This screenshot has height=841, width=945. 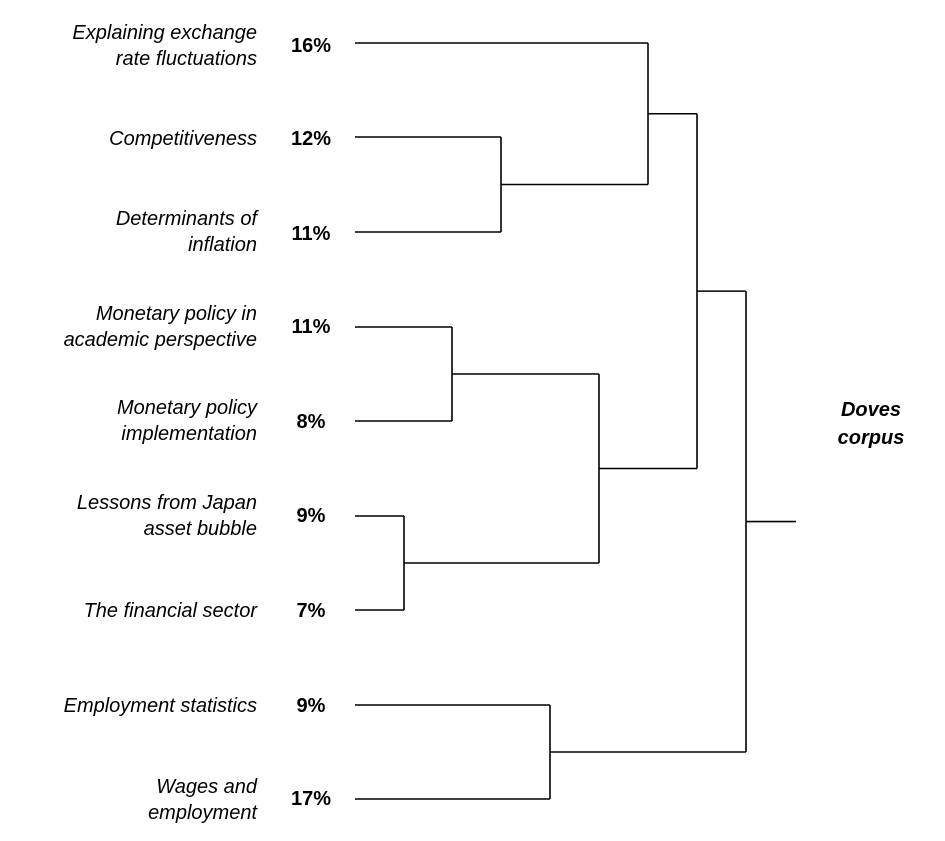 I want to click on leaf-percent-wages: 17%, so click(x=311, y=799).